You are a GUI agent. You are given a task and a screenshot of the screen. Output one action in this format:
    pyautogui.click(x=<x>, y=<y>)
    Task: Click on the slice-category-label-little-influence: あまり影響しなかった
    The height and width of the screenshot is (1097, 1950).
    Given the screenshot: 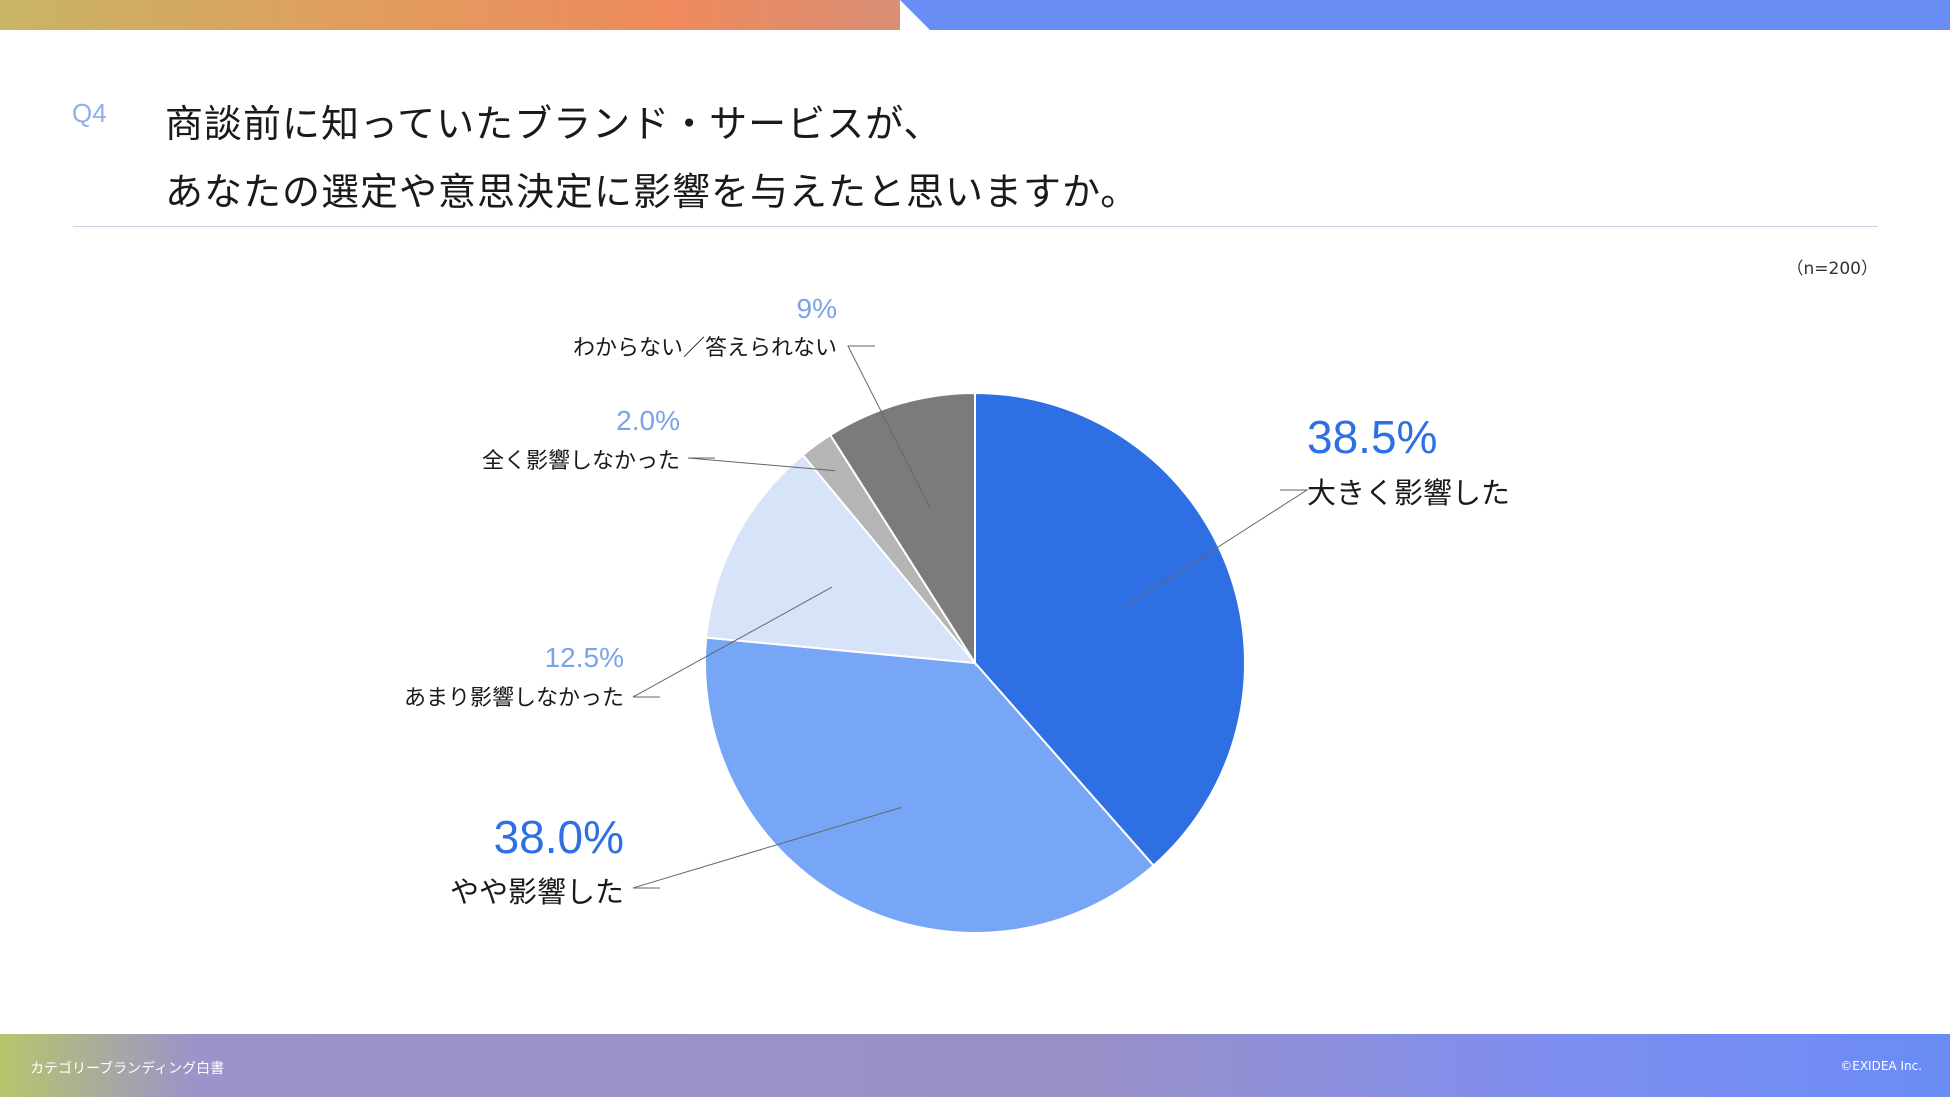 What is the action you would take?
    pyautogui.click(x=513, y=698)
    